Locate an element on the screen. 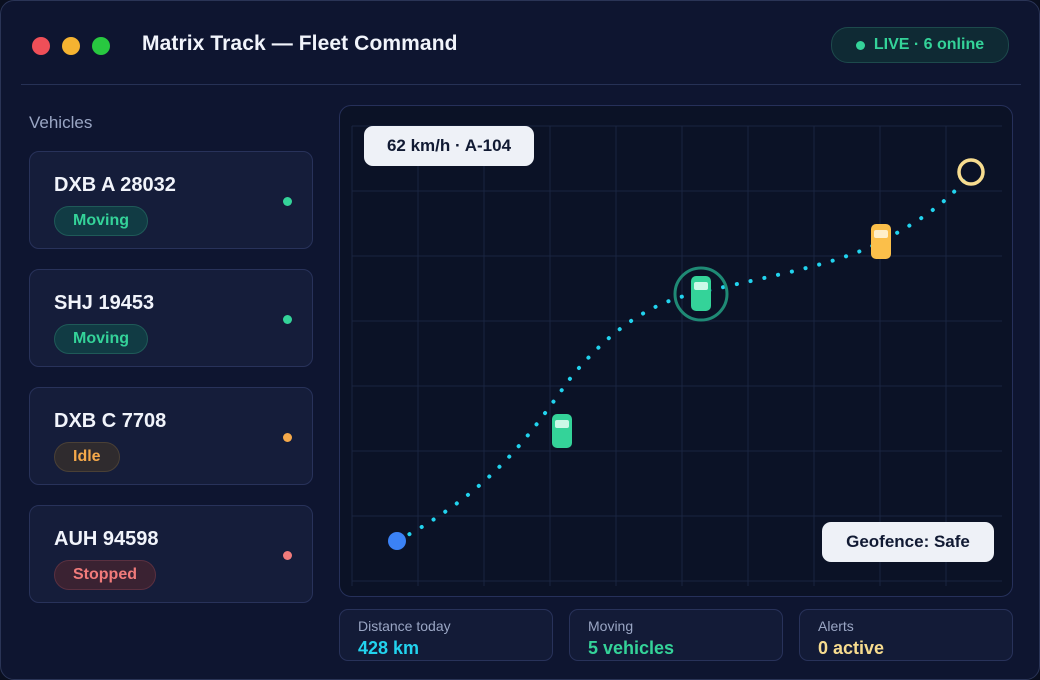 The height and width of the screenshot is (680, 1040). vehicle-card: DXB A 28032 Moving is located at coordinates (171, 200).